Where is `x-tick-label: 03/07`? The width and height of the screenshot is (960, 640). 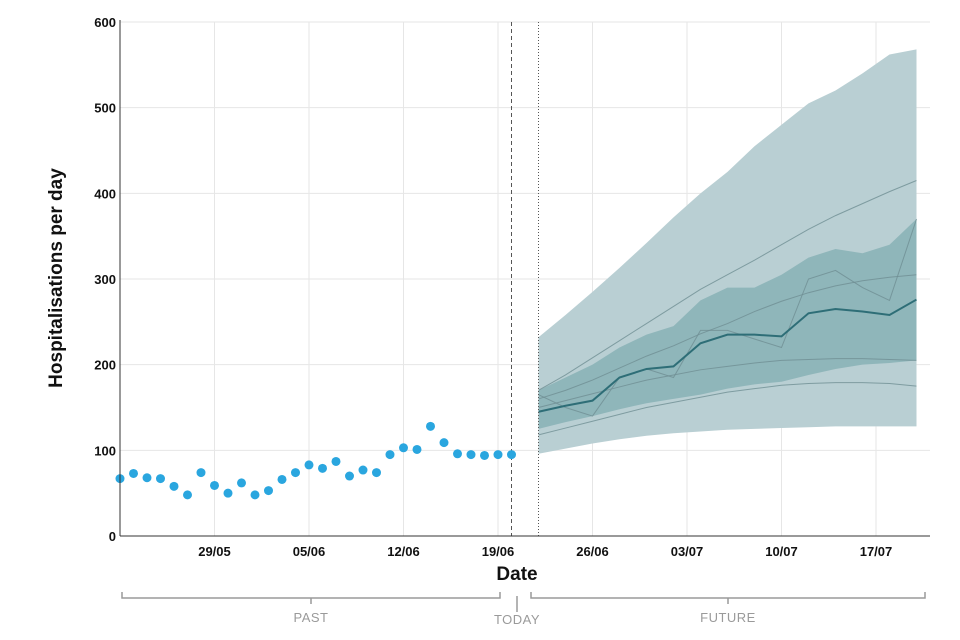
x-tick-label: 03/07 is located at coordinates (687, 551).